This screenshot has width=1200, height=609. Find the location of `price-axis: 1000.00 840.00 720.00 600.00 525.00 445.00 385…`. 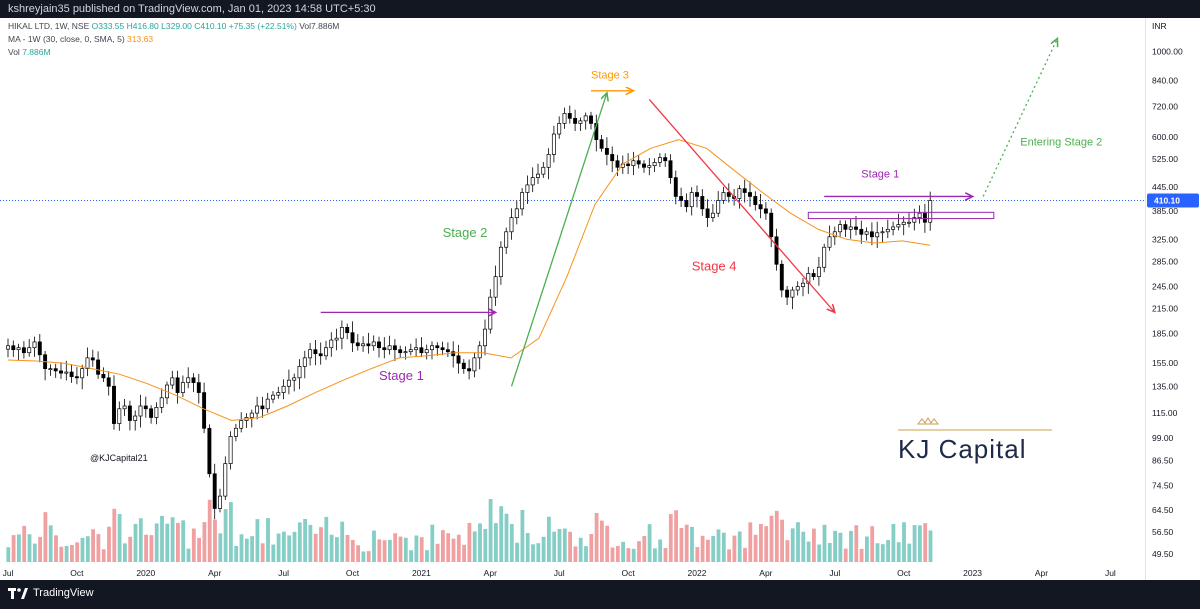

price-axis: 1000.00 840.00 720.00 600.00 525.00 445.00 385… is located at coordinates (1172, 299).